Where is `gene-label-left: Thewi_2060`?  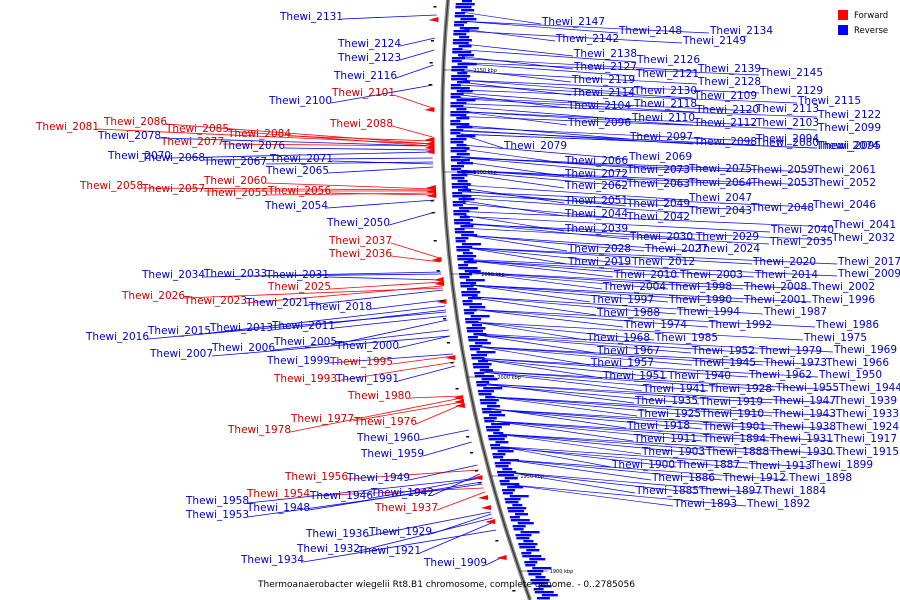
gene-label-left: Thewi_2060 is located at coordinates (235, 181).